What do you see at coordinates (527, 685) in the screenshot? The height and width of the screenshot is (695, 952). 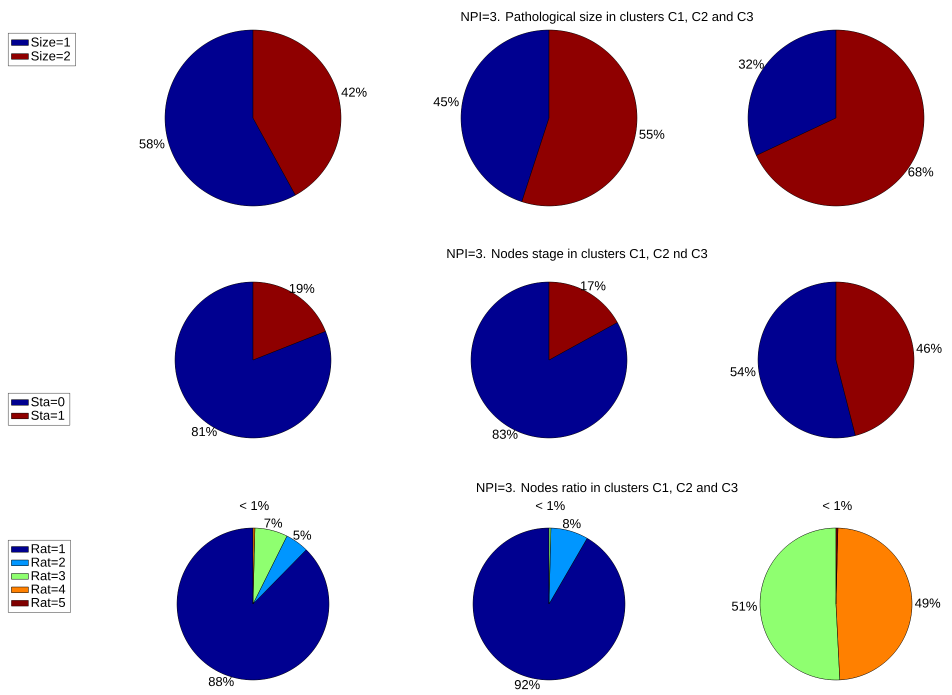 I see `data-label: 92%` at bounding box center [527, 685].